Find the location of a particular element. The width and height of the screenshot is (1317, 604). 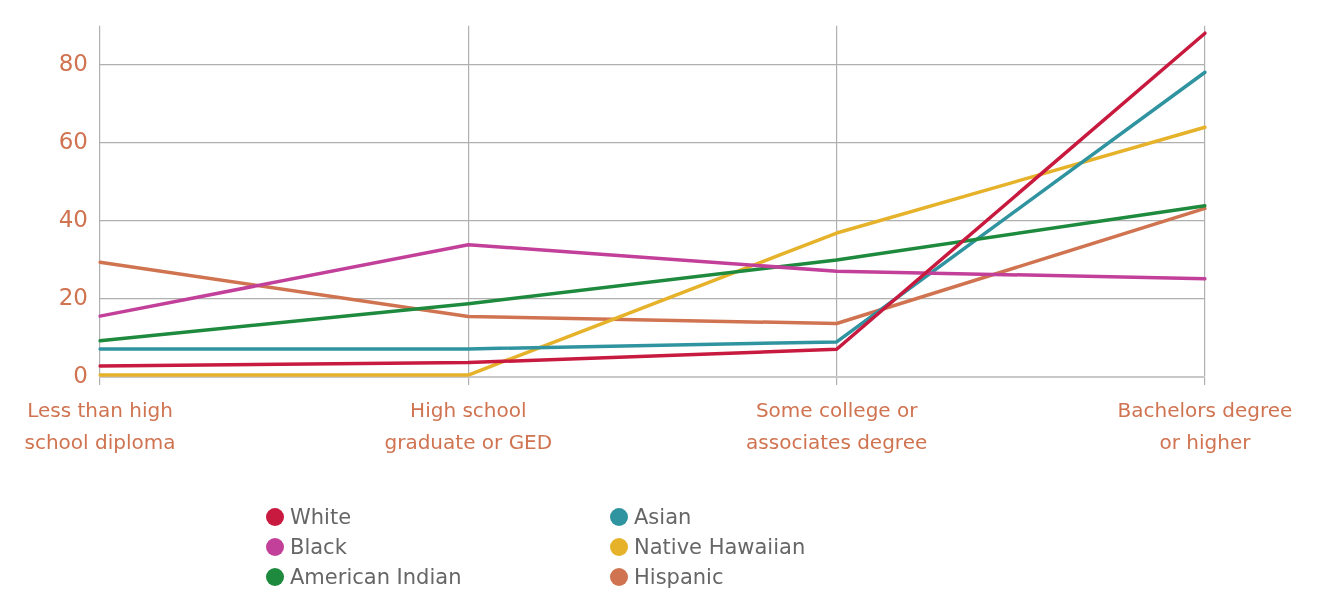

y-tick-label: 20 is located at coordinates (73, 296).